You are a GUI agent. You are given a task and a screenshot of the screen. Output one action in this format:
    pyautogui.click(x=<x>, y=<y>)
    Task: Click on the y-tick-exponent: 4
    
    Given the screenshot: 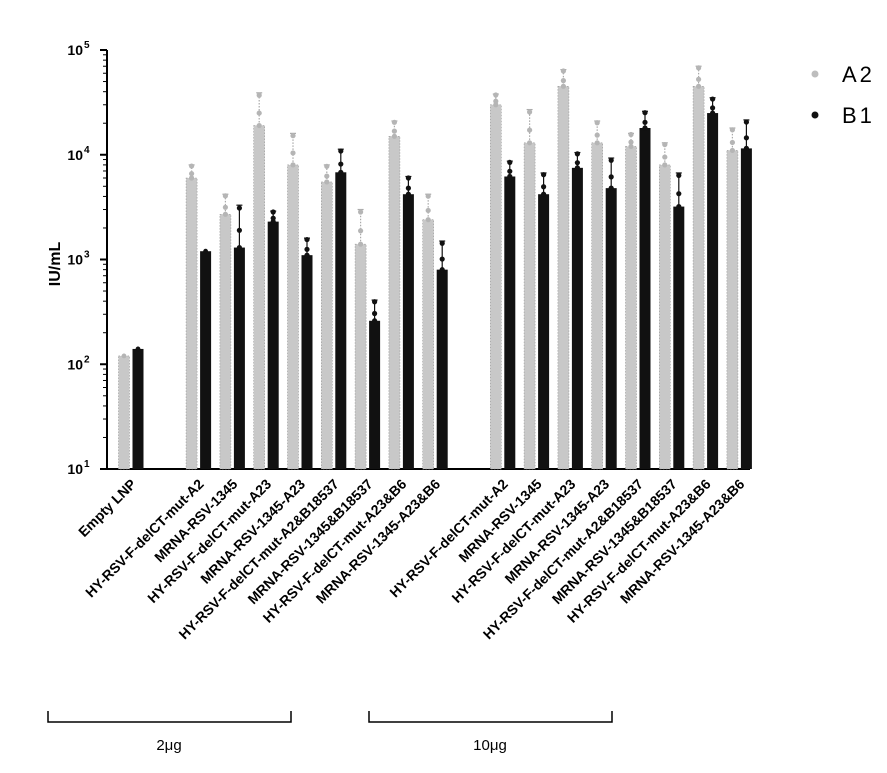 What is the action you would take?
    pyautogui.click(x=87, y=150)
    